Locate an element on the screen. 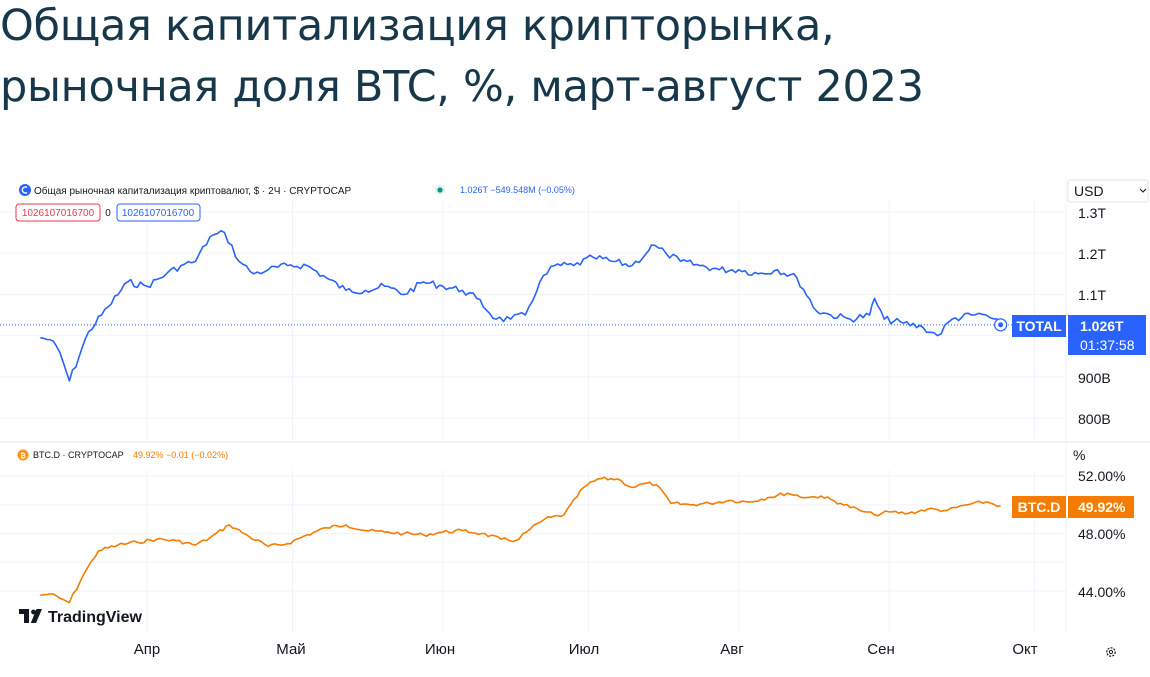 The height and width of the screenshot is (677, 1150). total-tick: 1.3T is located at coordinates (1092, 213).